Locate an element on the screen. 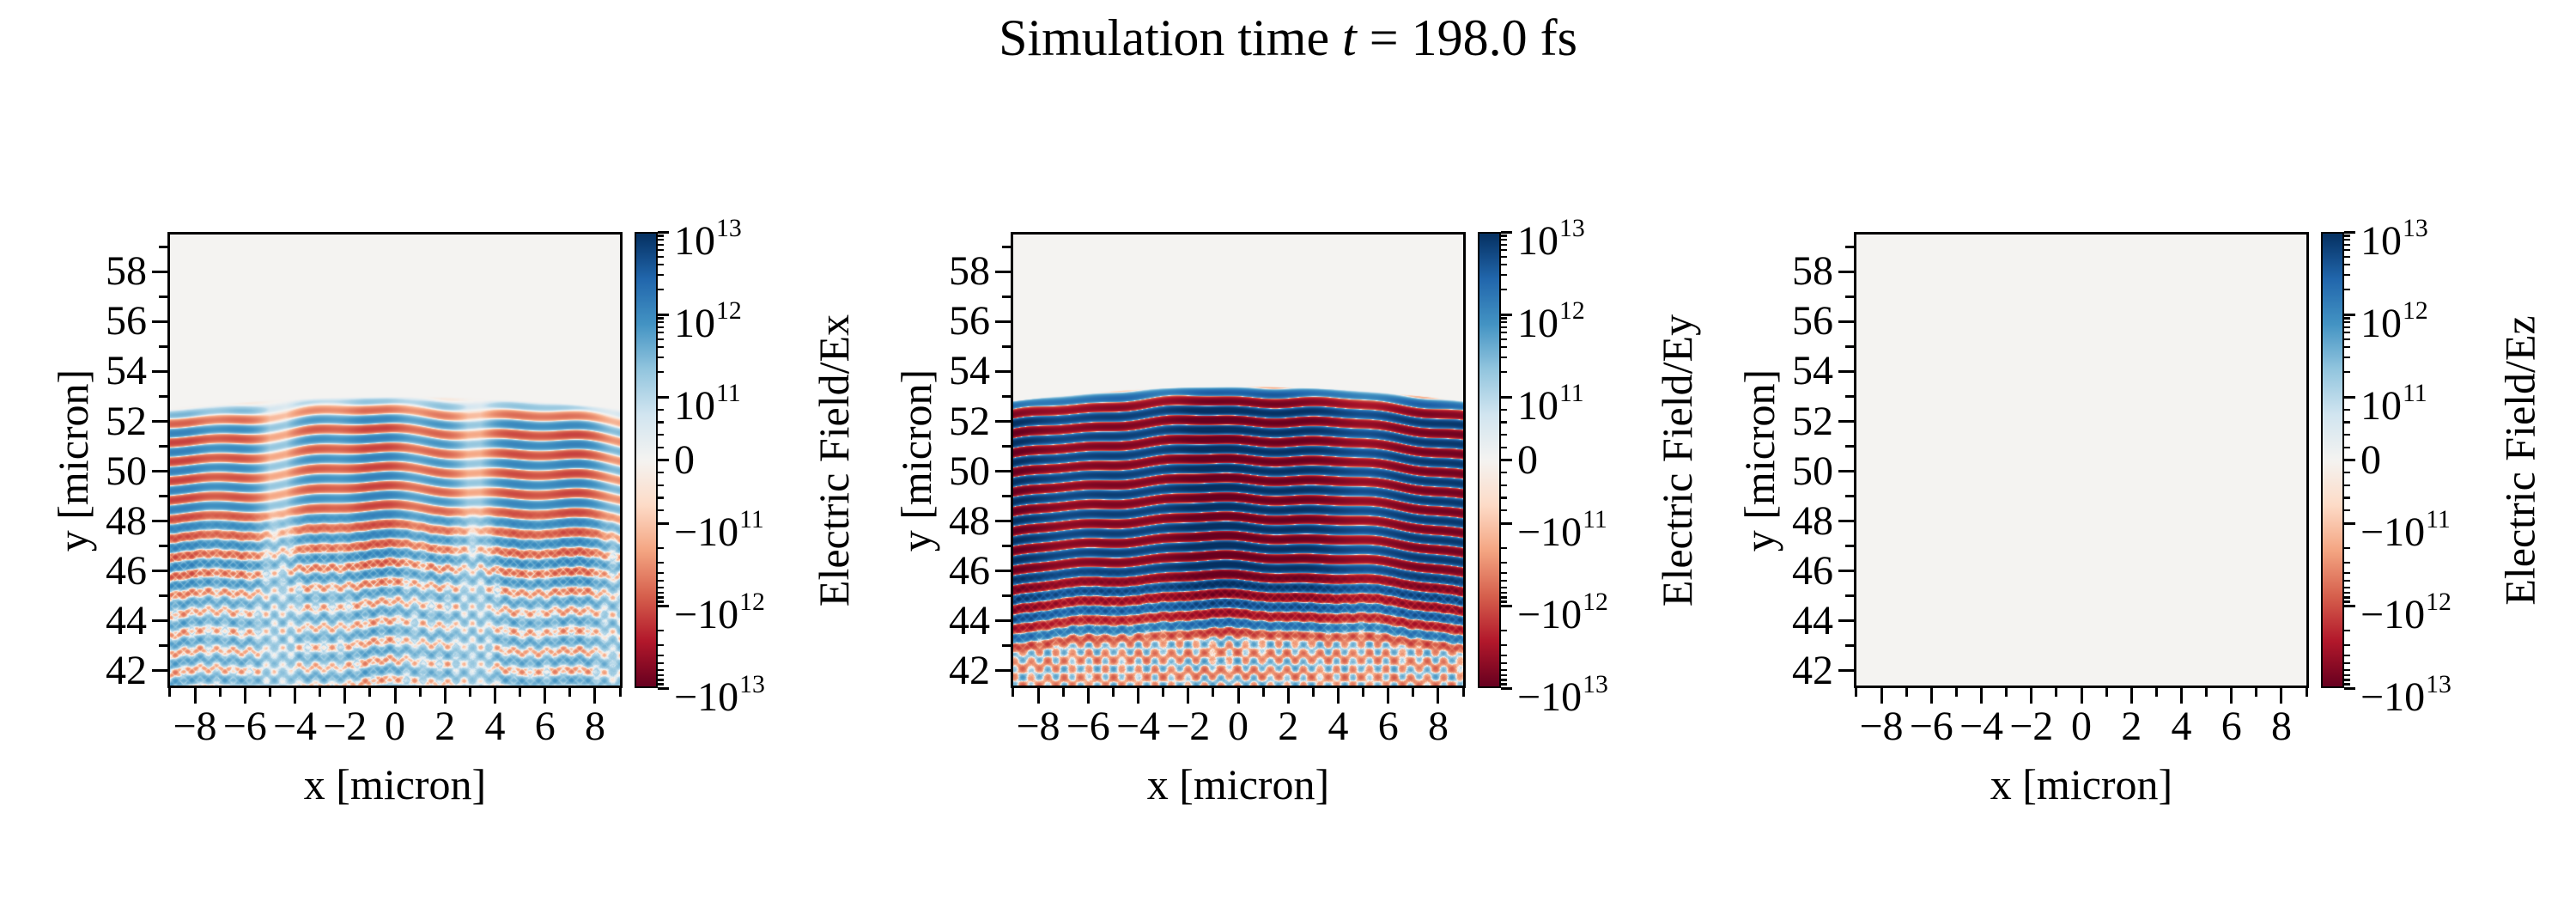 The height and width of the screenshot is (902, 2576). y-tick-label: 42 is located at coordinates (127, 670).